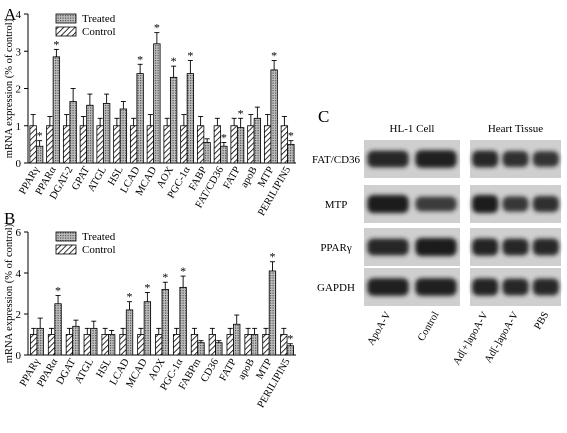  What do you see at coordinates (336, 205) in the screenshot?
I see `blot-row-label: MTP` at bounding box center [336, 205].